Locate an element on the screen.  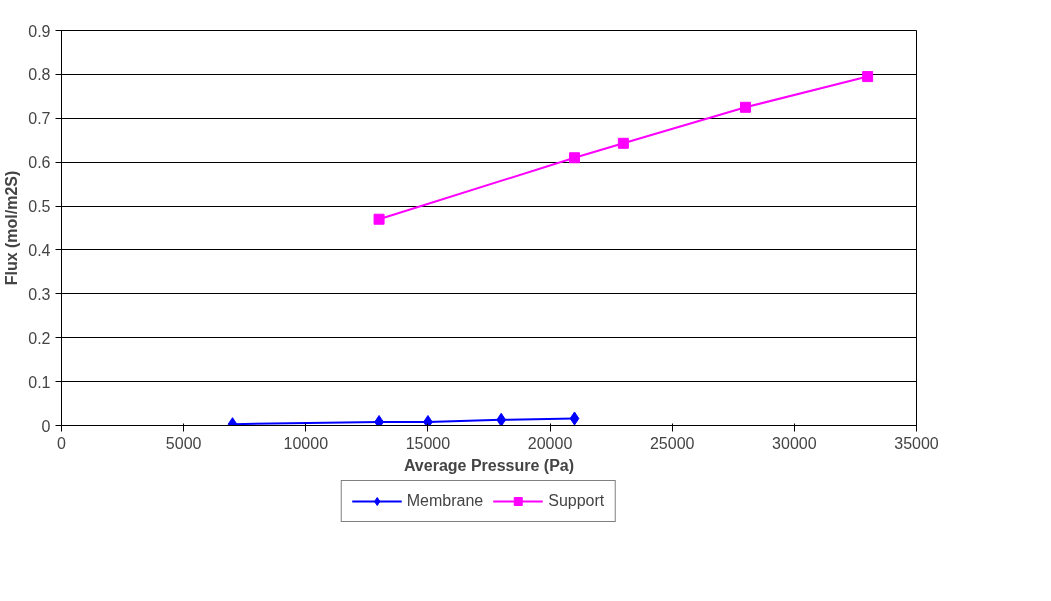
y-tick-label: 0.4 is located at coordinates (39, 250).